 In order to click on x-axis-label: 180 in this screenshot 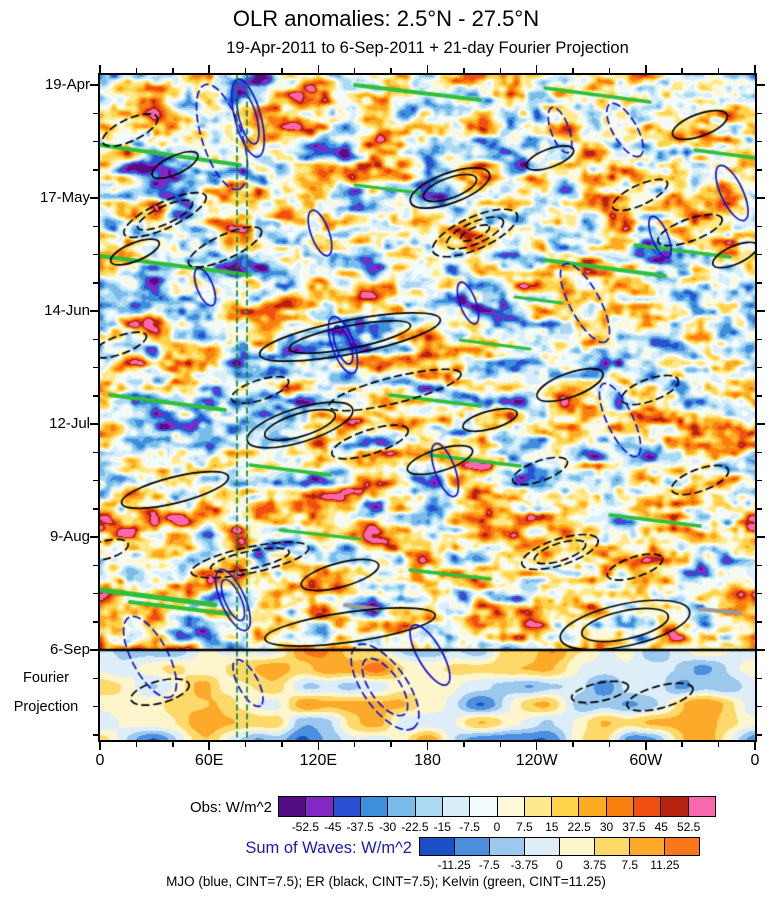, I will do `click(427, 760)`.